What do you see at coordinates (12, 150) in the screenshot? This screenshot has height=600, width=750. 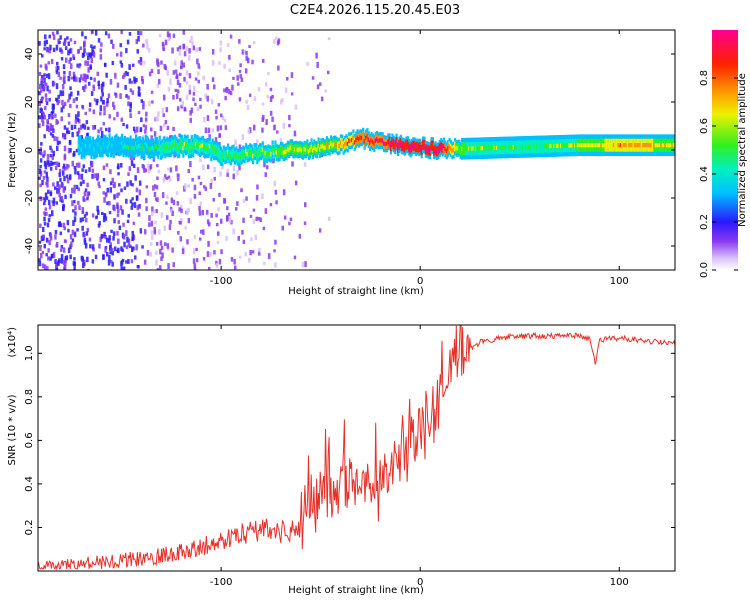 I see `spectrogram-y-label: Frequency (Hz)` at bounding box center [12, 150].